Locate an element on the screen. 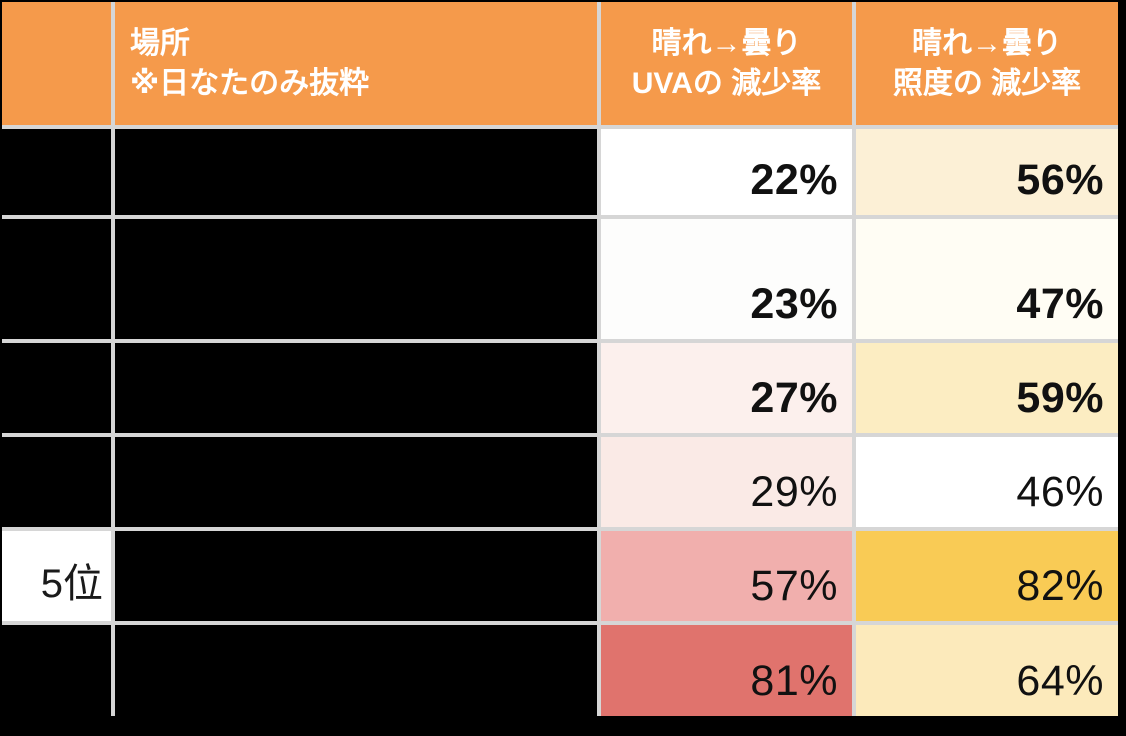  place-header-line2: ※日なたのみ抜粋 is located at coordinates (250, 83).